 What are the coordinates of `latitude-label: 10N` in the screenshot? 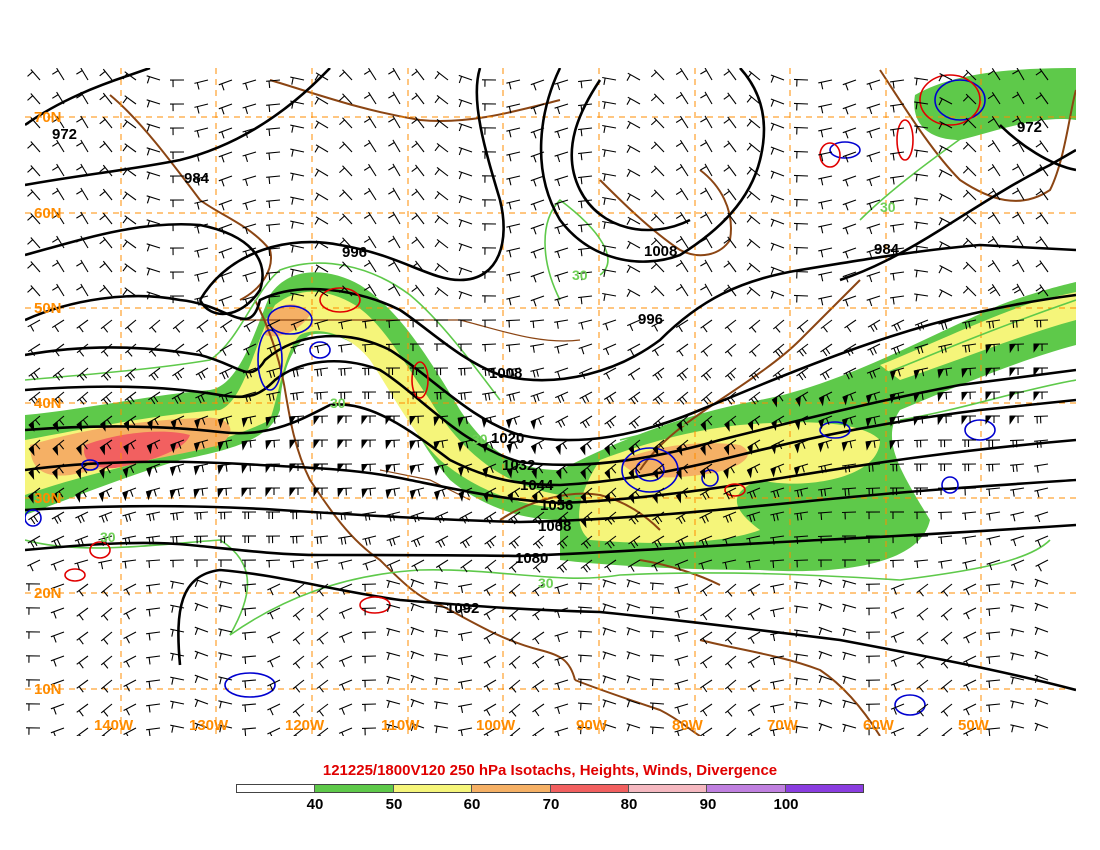 It's located at (48, 689).